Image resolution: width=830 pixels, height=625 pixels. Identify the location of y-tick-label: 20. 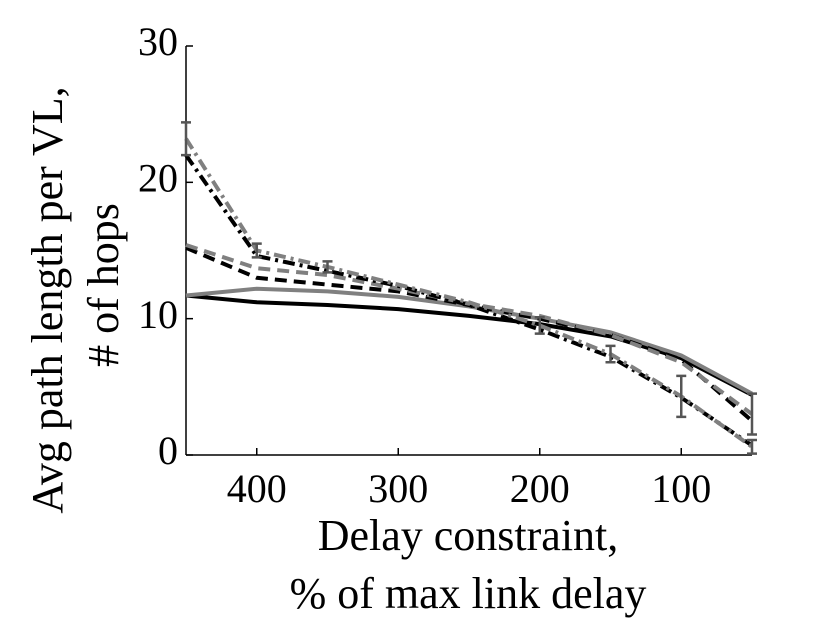
(158, 178).